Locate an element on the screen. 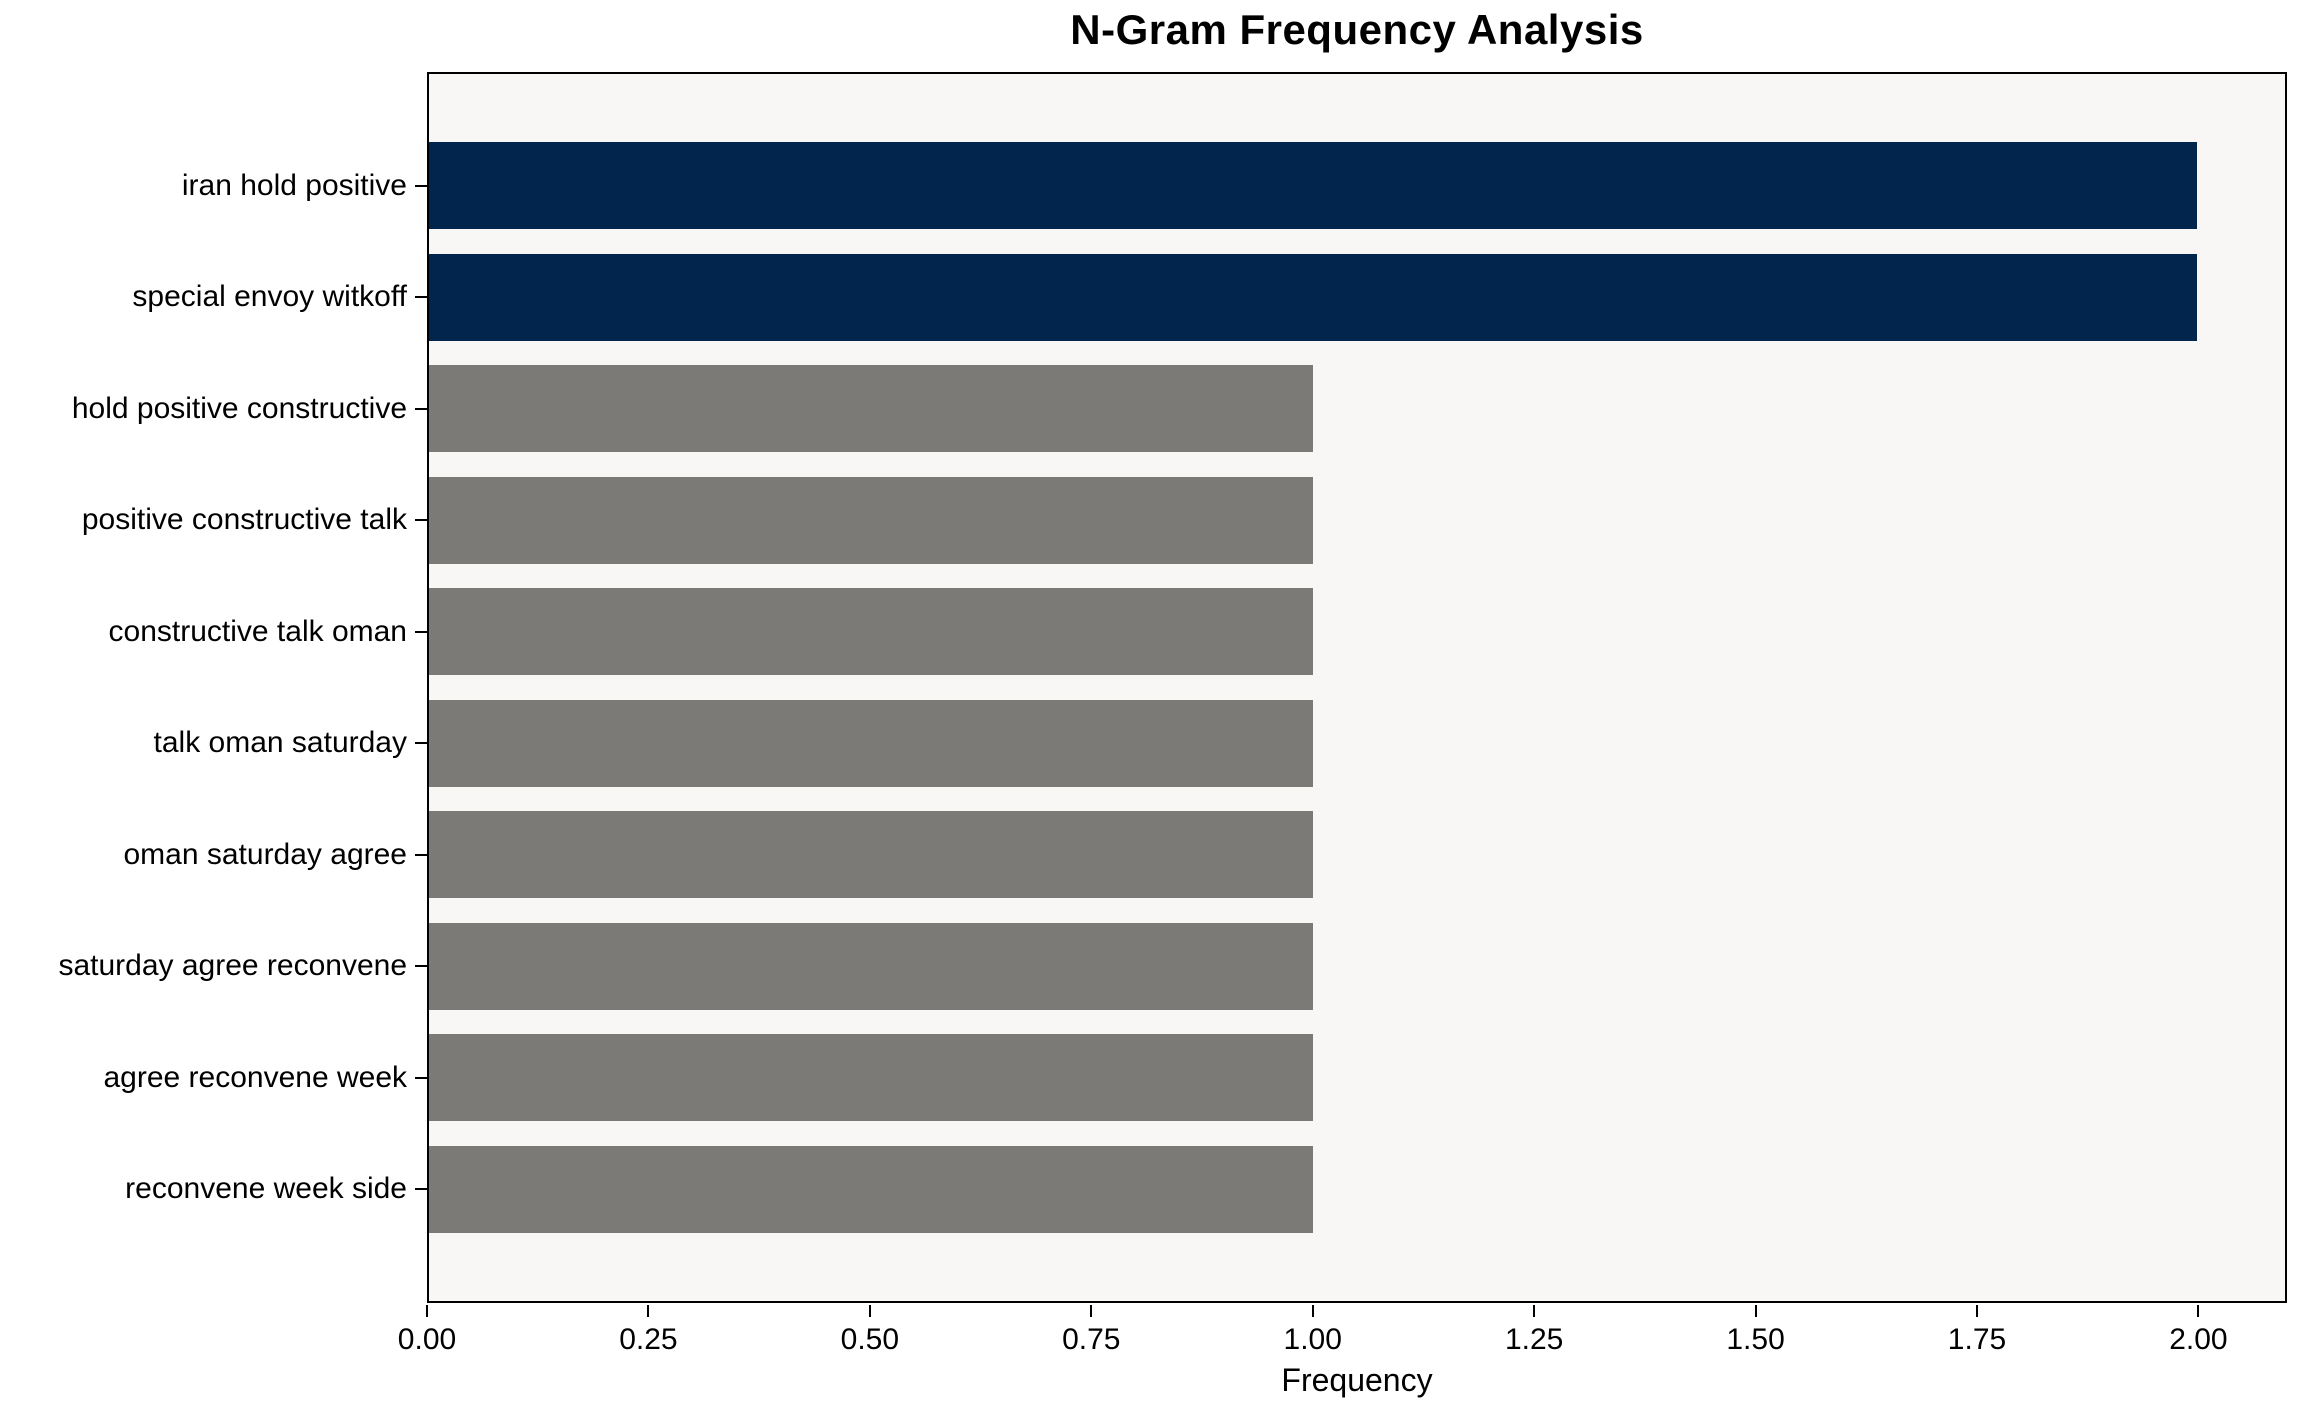 The image size is (2307, 1415). bar-row: iran hold positive is located at coordinates (1233, 186).